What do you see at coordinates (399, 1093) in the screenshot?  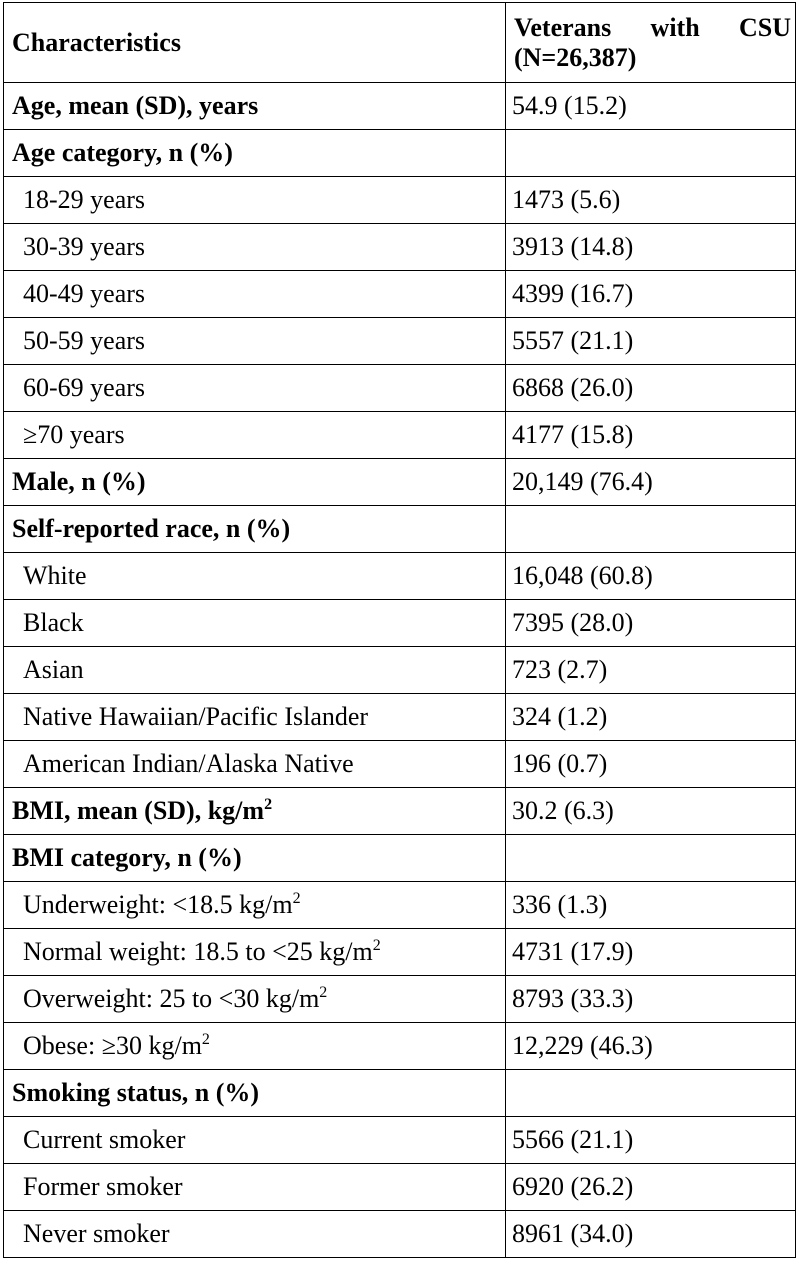 I see `section-row: Smoking status, n (%)` at bounding box center [399, 1093].